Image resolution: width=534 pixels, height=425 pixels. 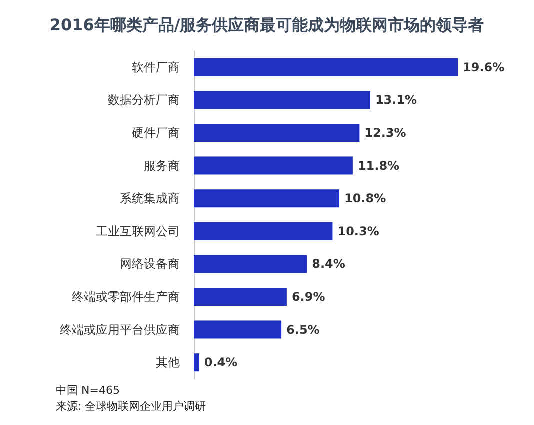 What do you see at coordinates (156, 133) in the screenshot?
I see `y-tick-label: 硬件厂商` at bounding box center [156, 133].